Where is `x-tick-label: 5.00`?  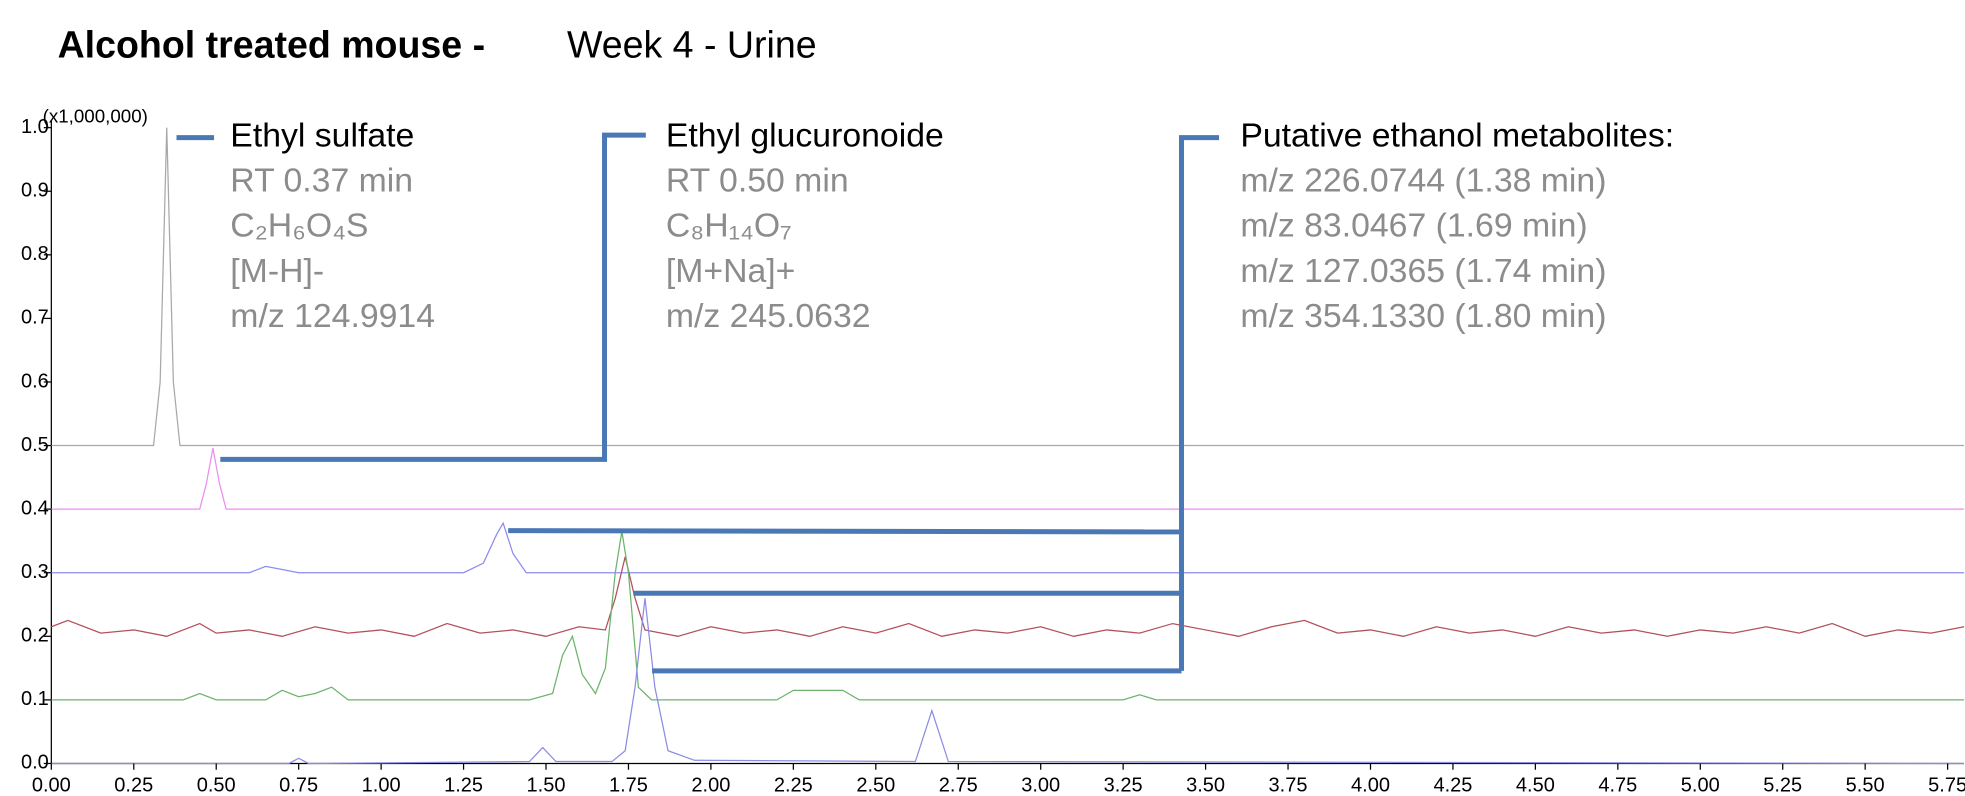
x-tick-label: 5.00 is located at coordinates (1700, 785).